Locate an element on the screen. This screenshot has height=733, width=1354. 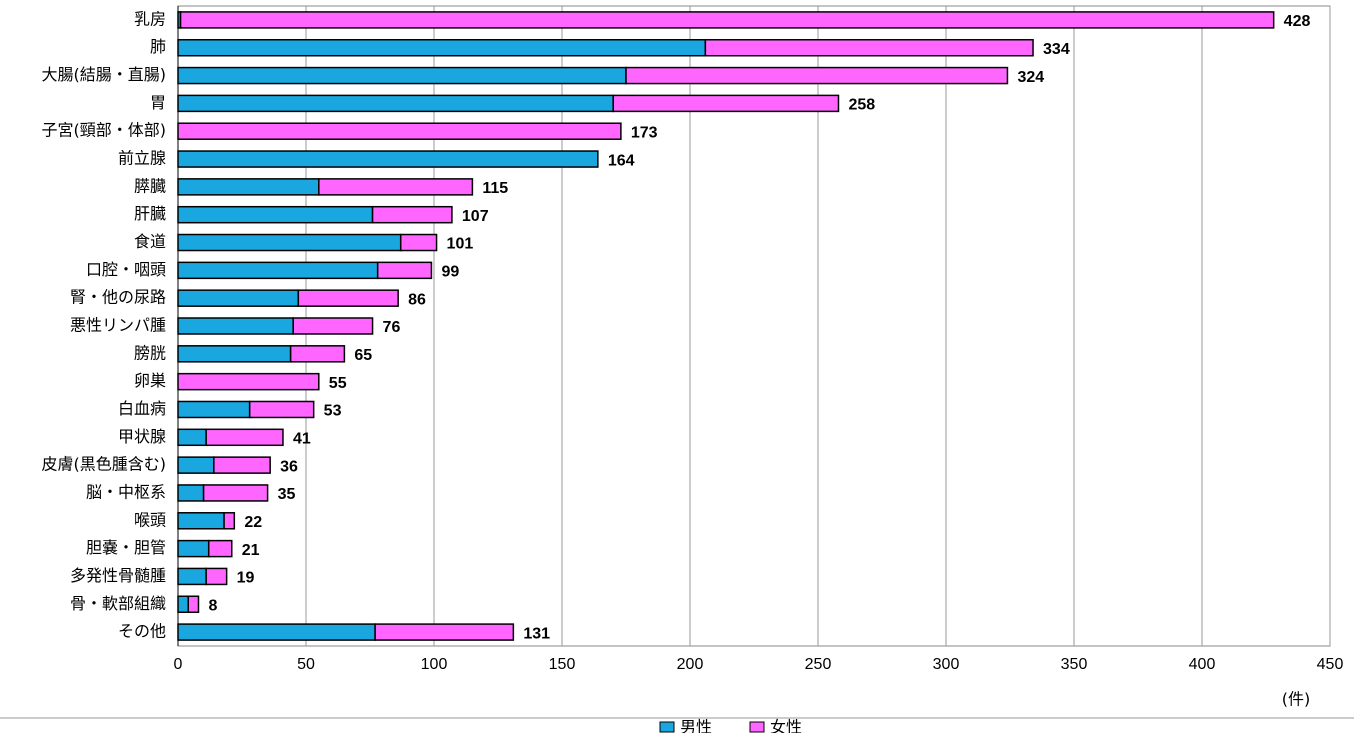
y-tick-label: 胆嚢・胆管 is located at coordinates (126, 547).